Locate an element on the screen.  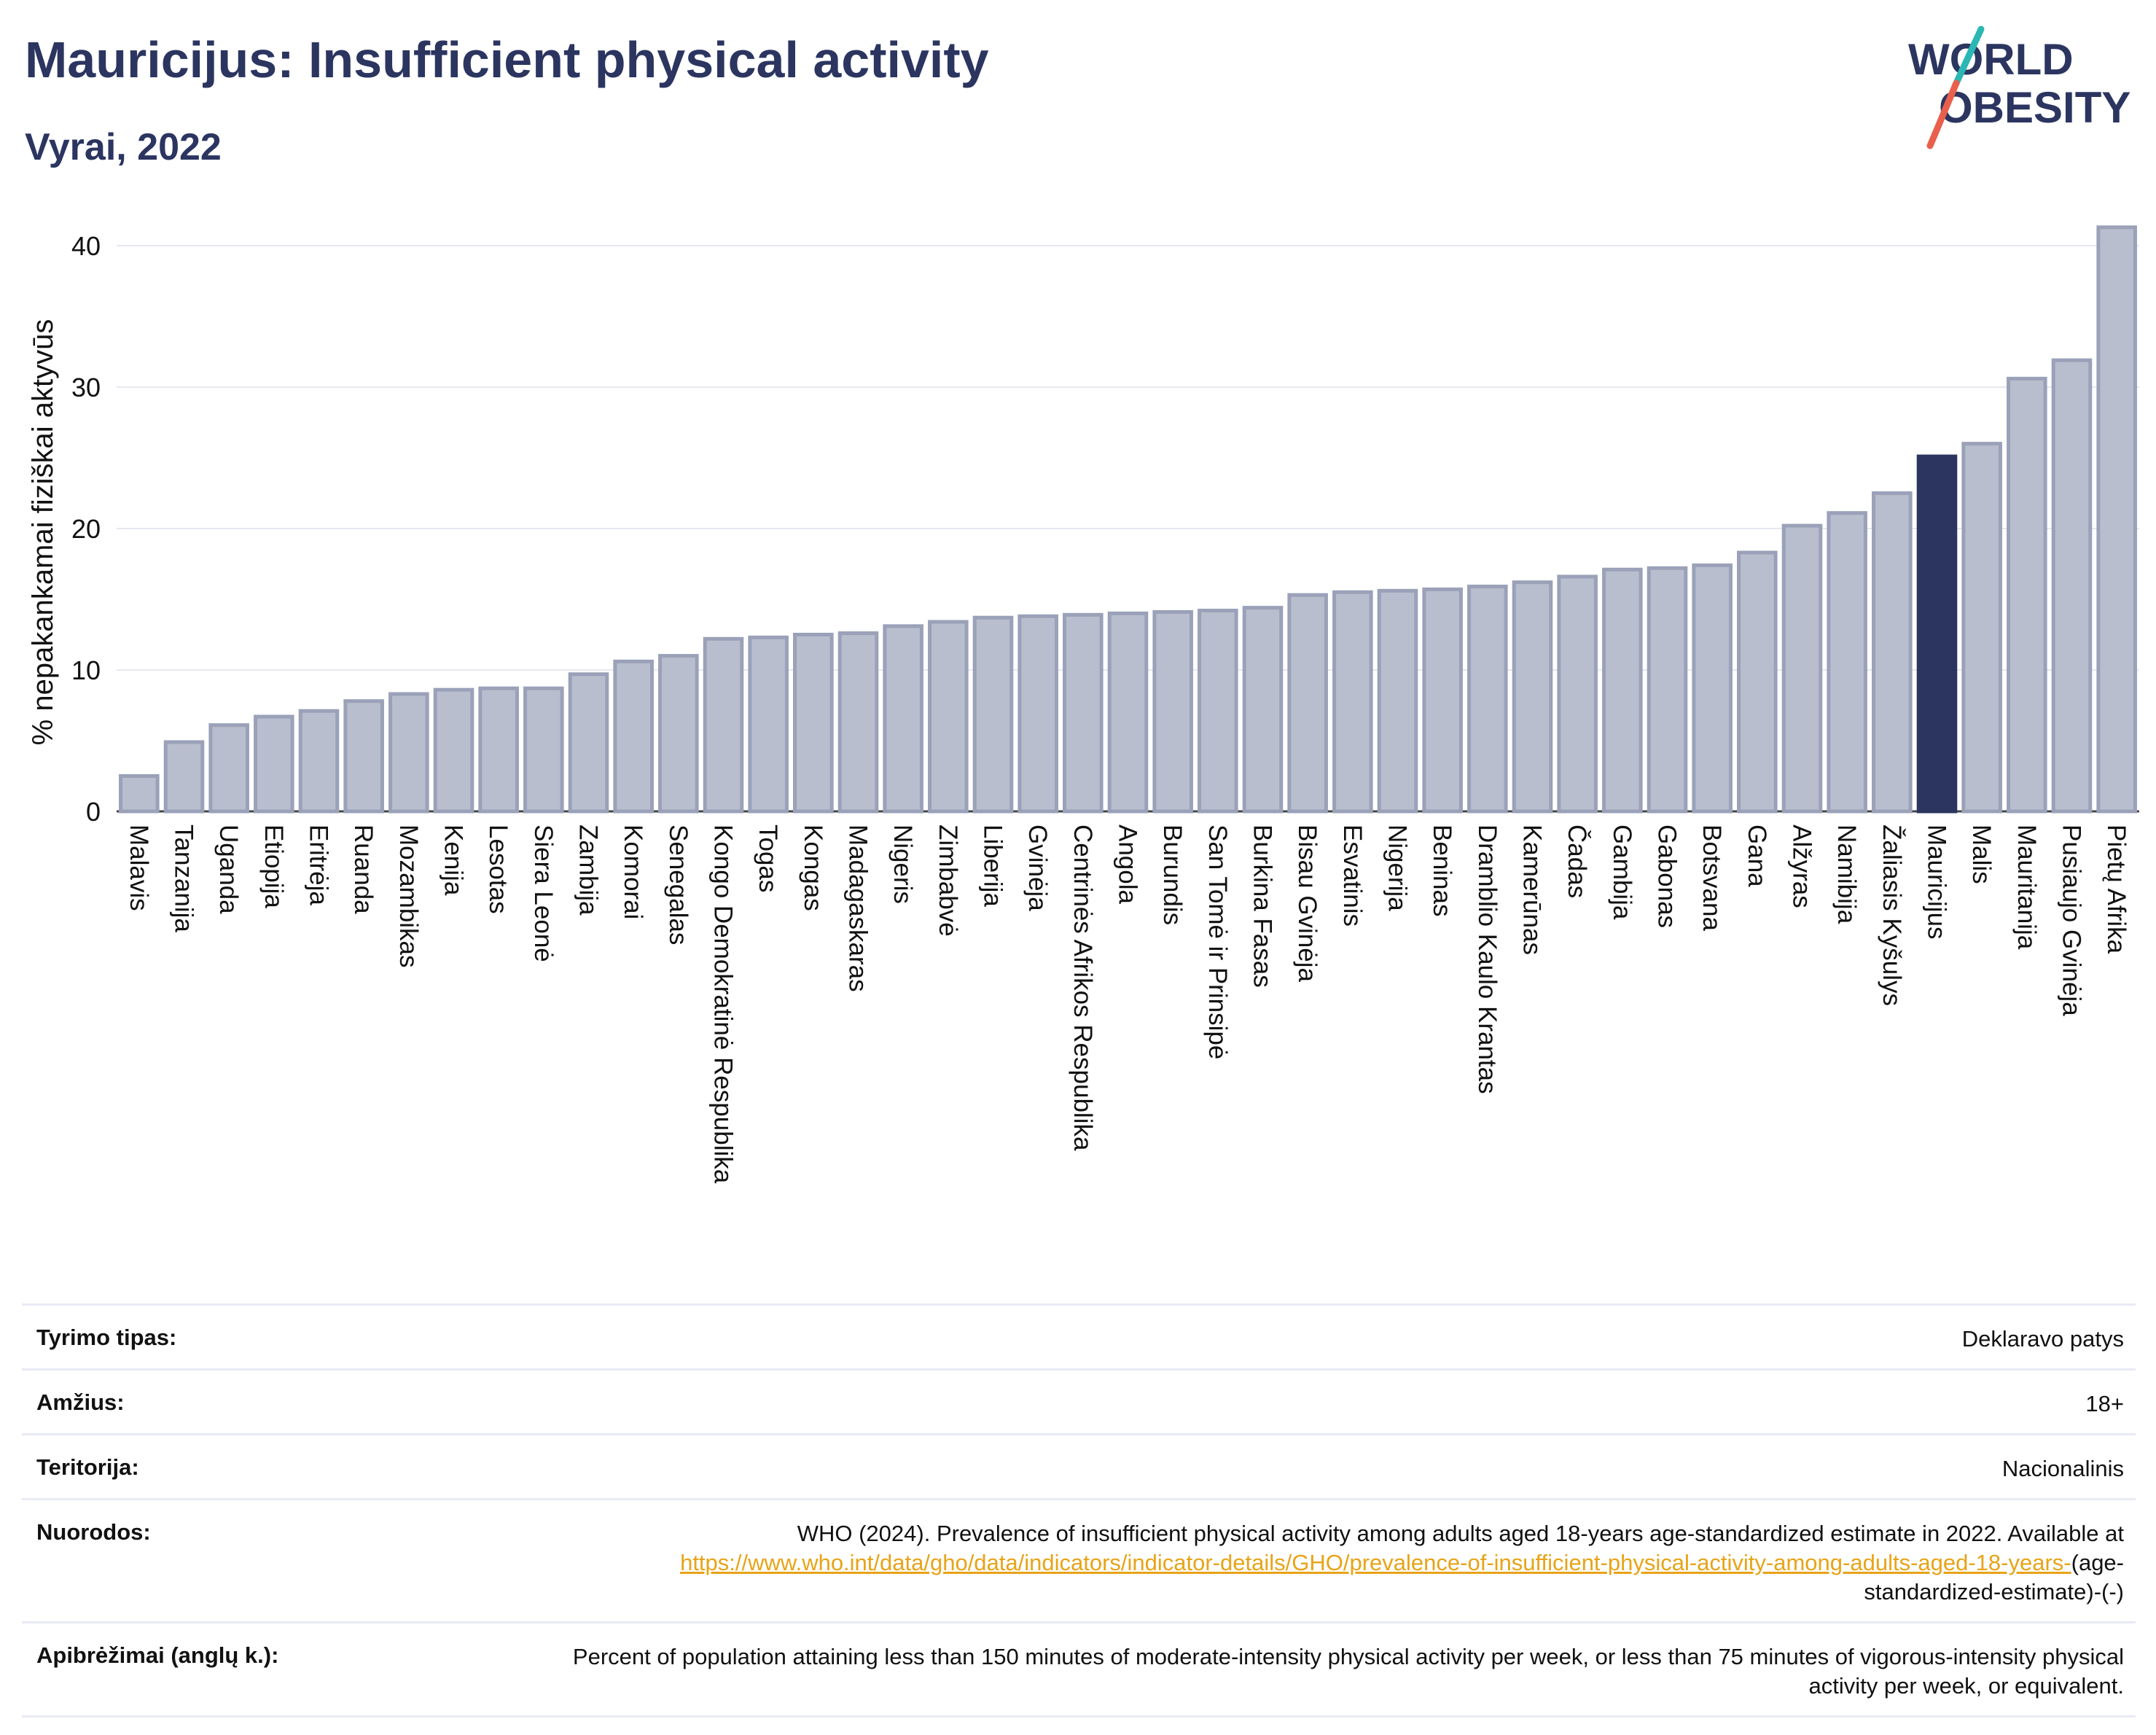
x-tick-label: Togas is located at coordinates (768, 858).